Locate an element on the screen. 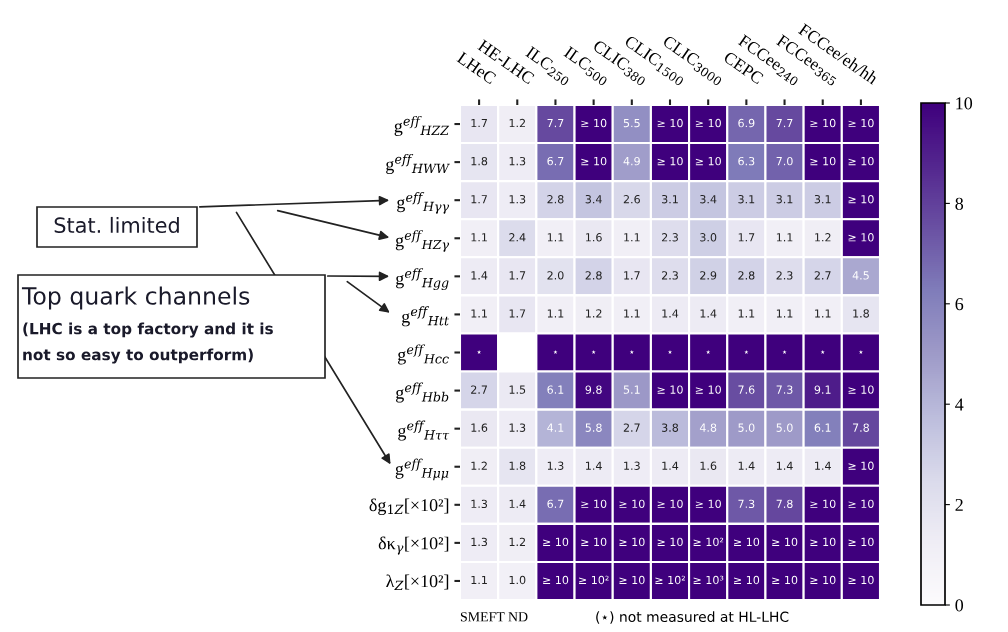 This screenshot has width=1008, height=632. color-bar-label: 10 is located at coordinates (964, 103).